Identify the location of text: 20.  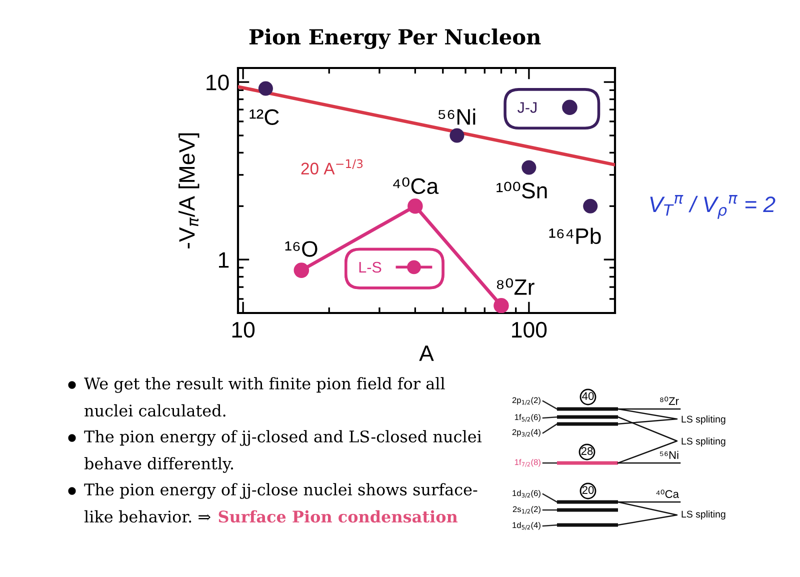
(588, 490).